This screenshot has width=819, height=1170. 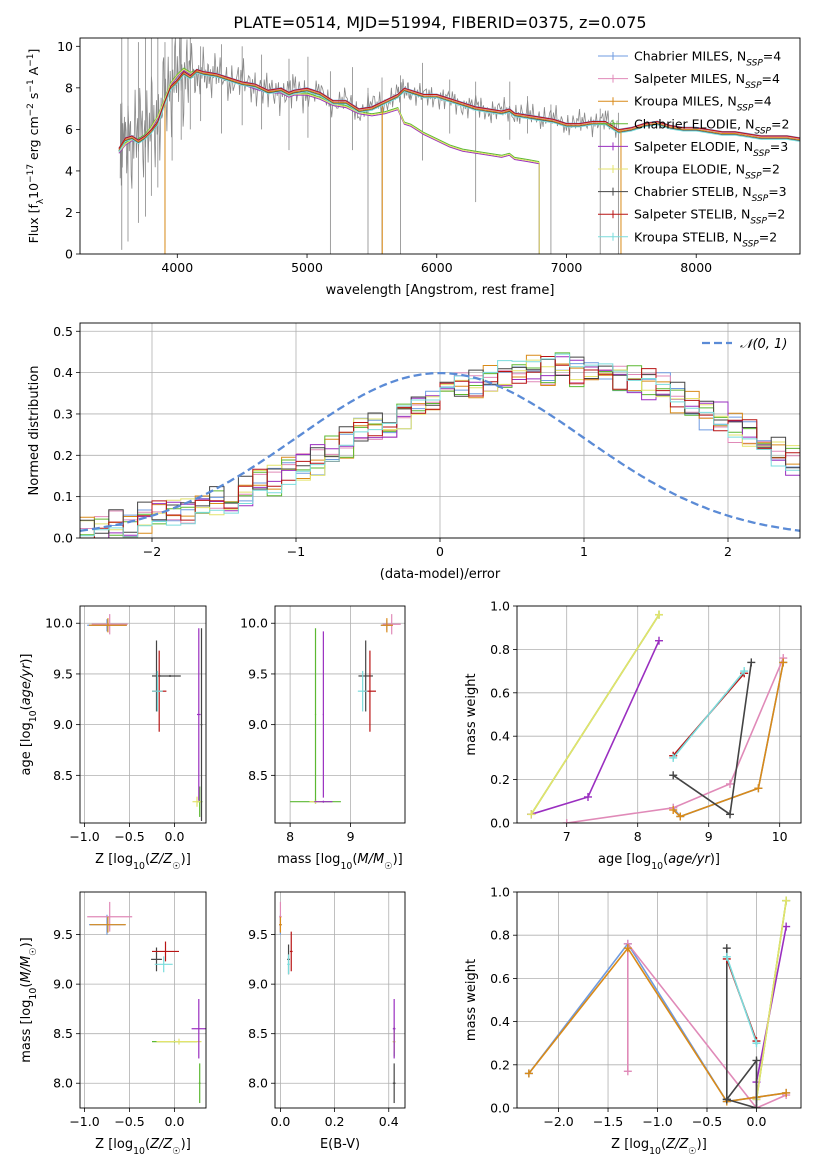 What do you see at coordinates (29, 714) in the screenshot?
I see `y-axis-label: age [log10(age/yr)]` at bounding box center [29, 714].